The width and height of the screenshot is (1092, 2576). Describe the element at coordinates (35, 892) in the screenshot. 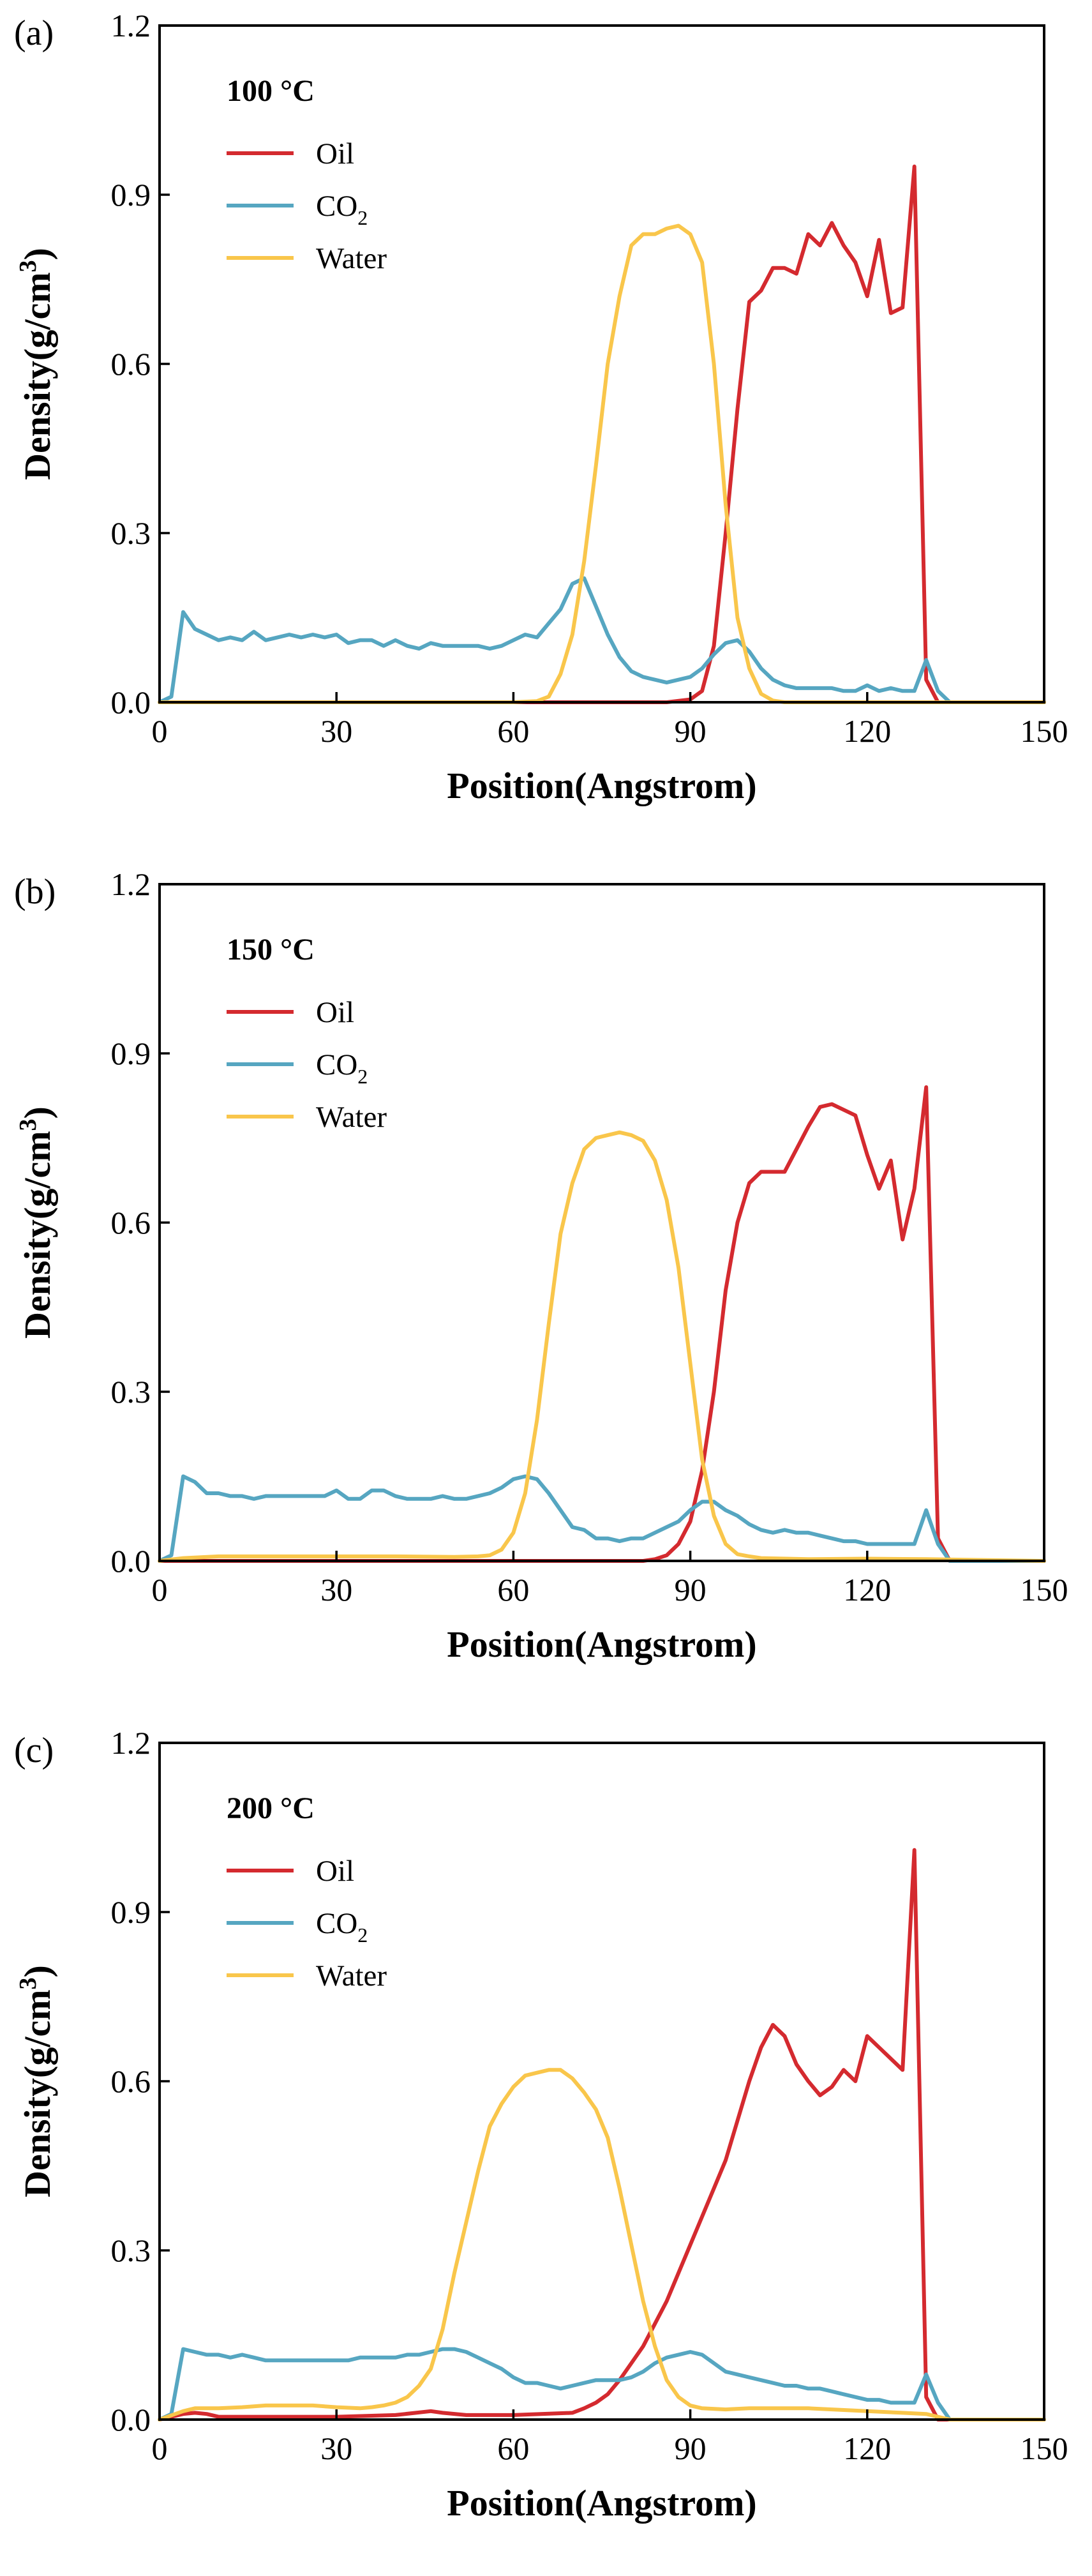

I see `panel-label: (b)` at that location.